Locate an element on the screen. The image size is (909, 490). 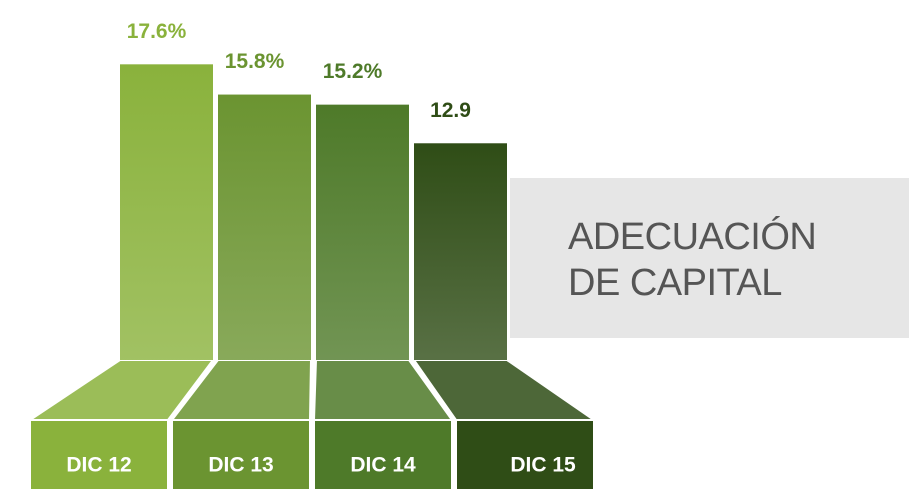
value-label: 15.2% is located at coordinates (353, 71).